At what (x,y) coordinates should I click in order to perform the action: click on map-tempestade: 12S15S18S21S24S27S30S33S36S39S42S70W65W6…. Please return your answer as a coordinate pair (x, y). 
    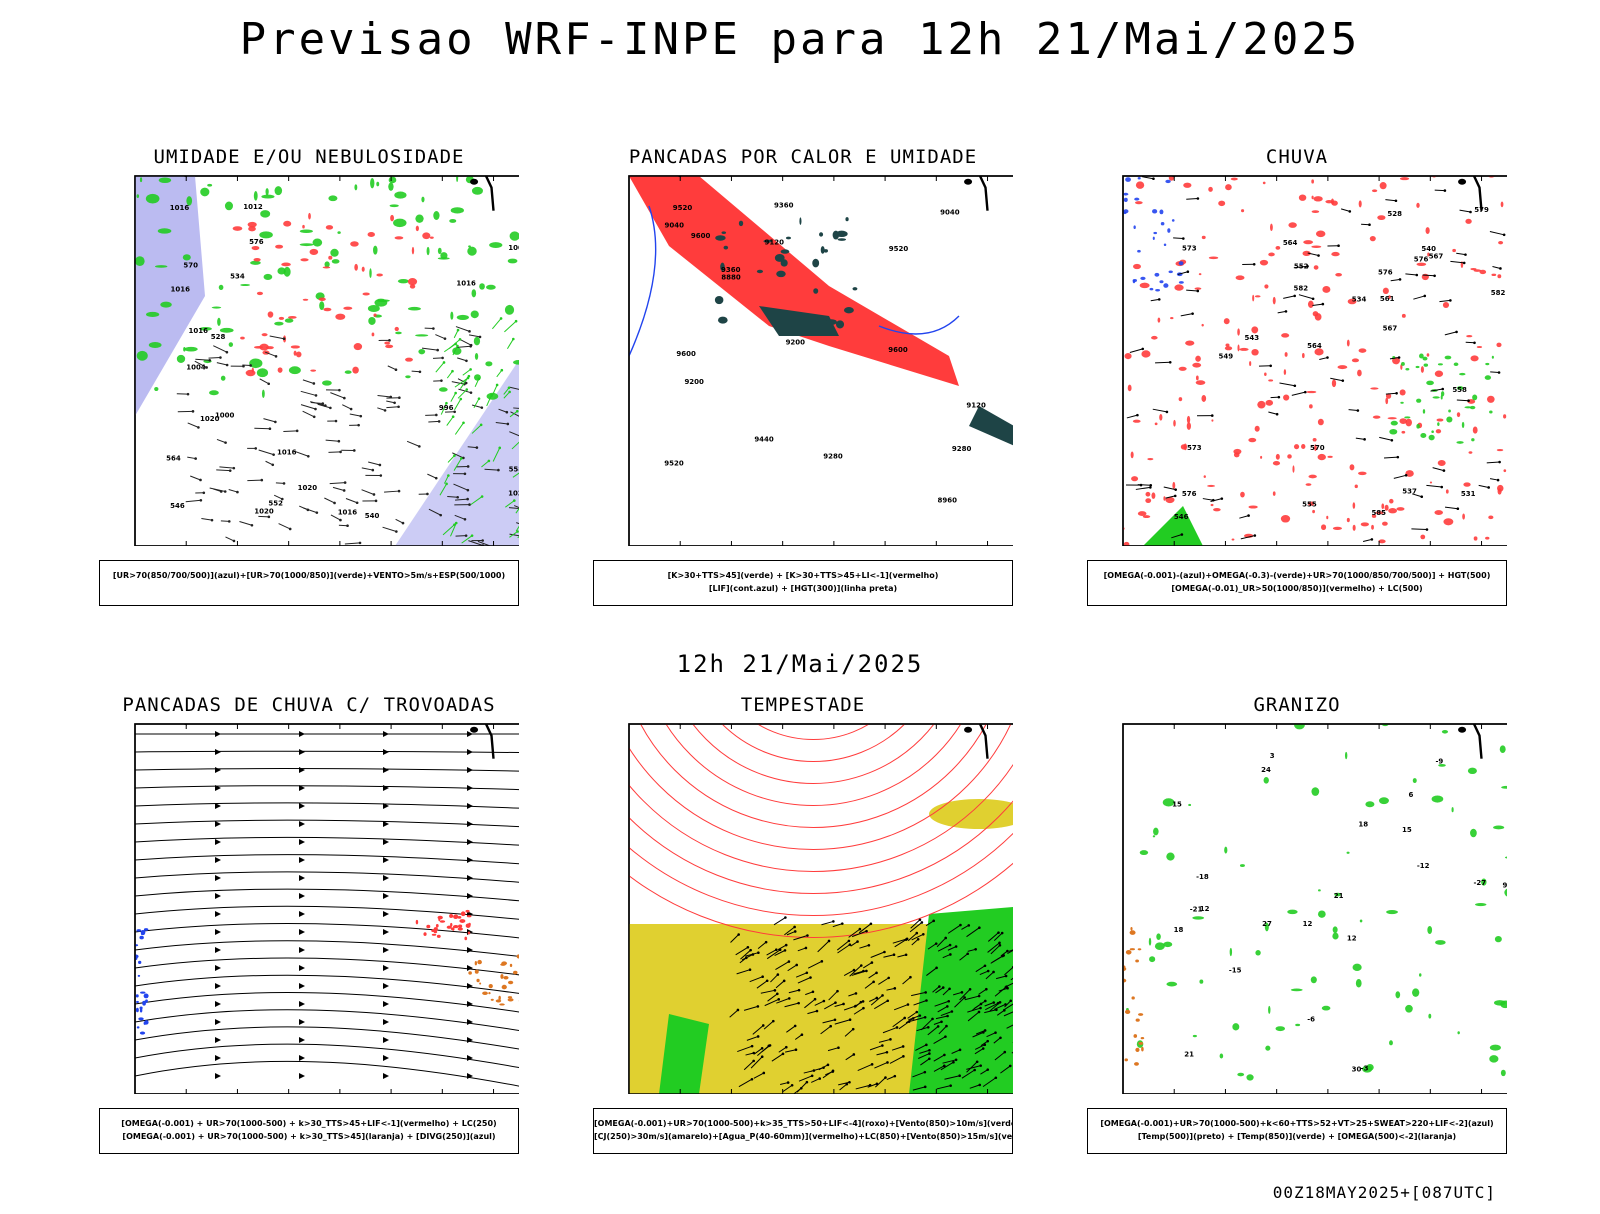
    Looking at the image, I should click on (802, 908).